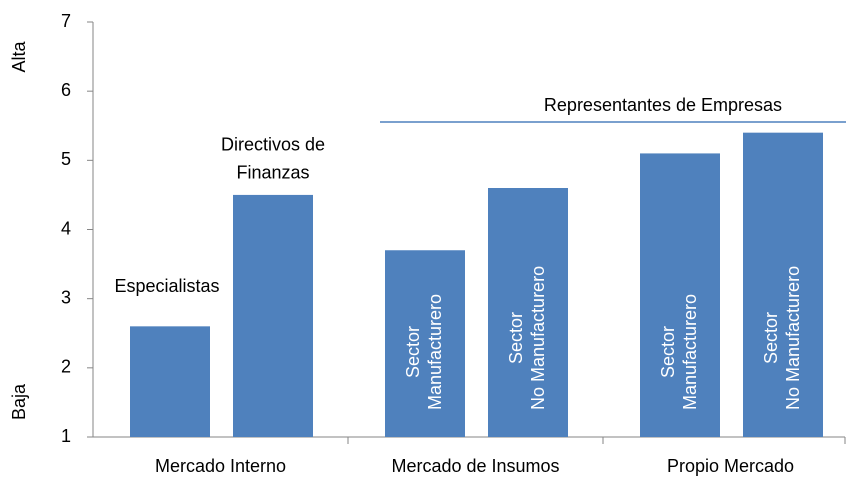  I want to click on bar-label: Directivos de, so click(273, 145).